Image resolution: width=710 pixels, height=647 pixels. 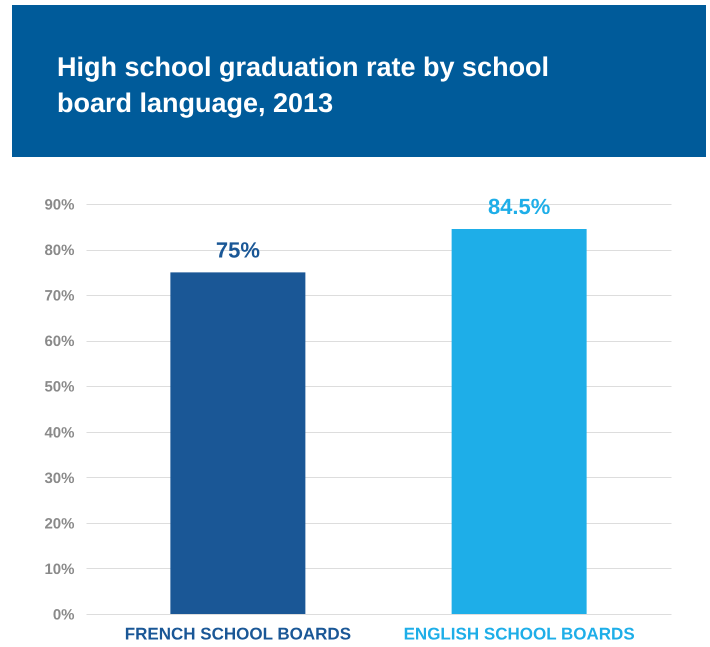 What do you see at coordinates (519, 207) in the screenshot?
I see `data-label: 84.5%` at bounding box center [519, 207].